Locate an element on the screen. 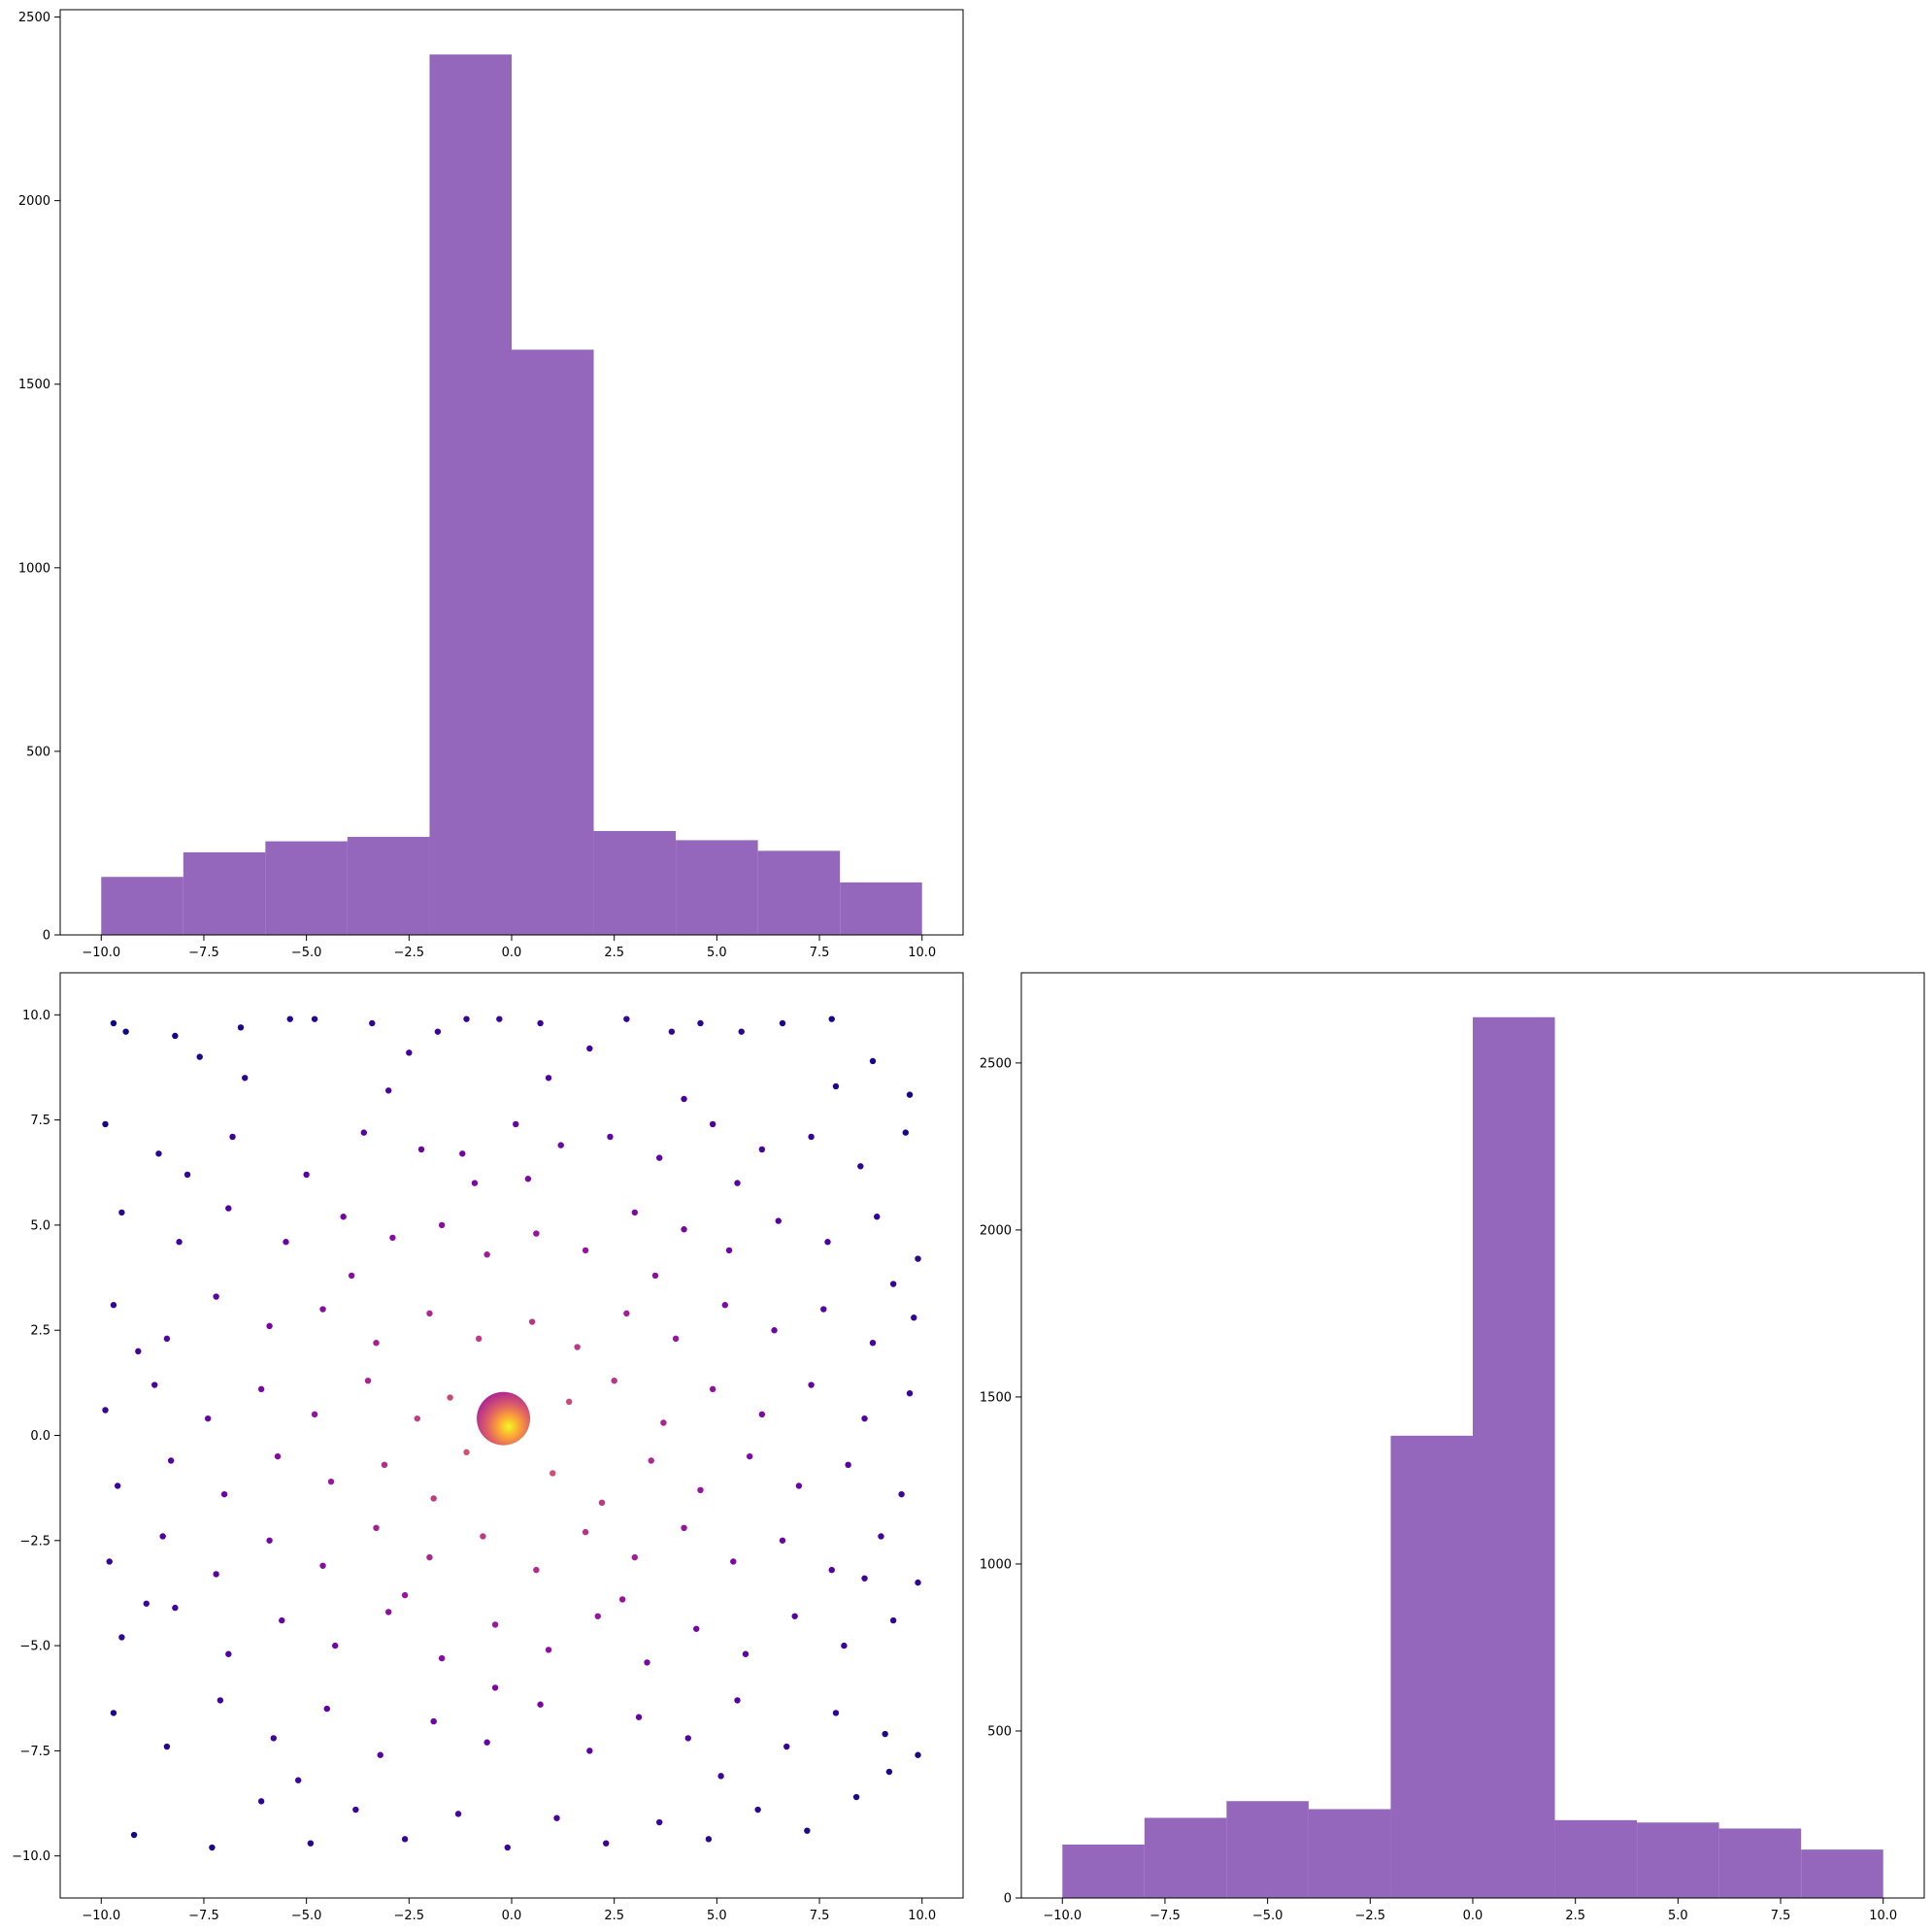 This screenshot has height=1931, width=1932. scatter-ytick-label: 2.5 is located at coordinates (40, 1332).